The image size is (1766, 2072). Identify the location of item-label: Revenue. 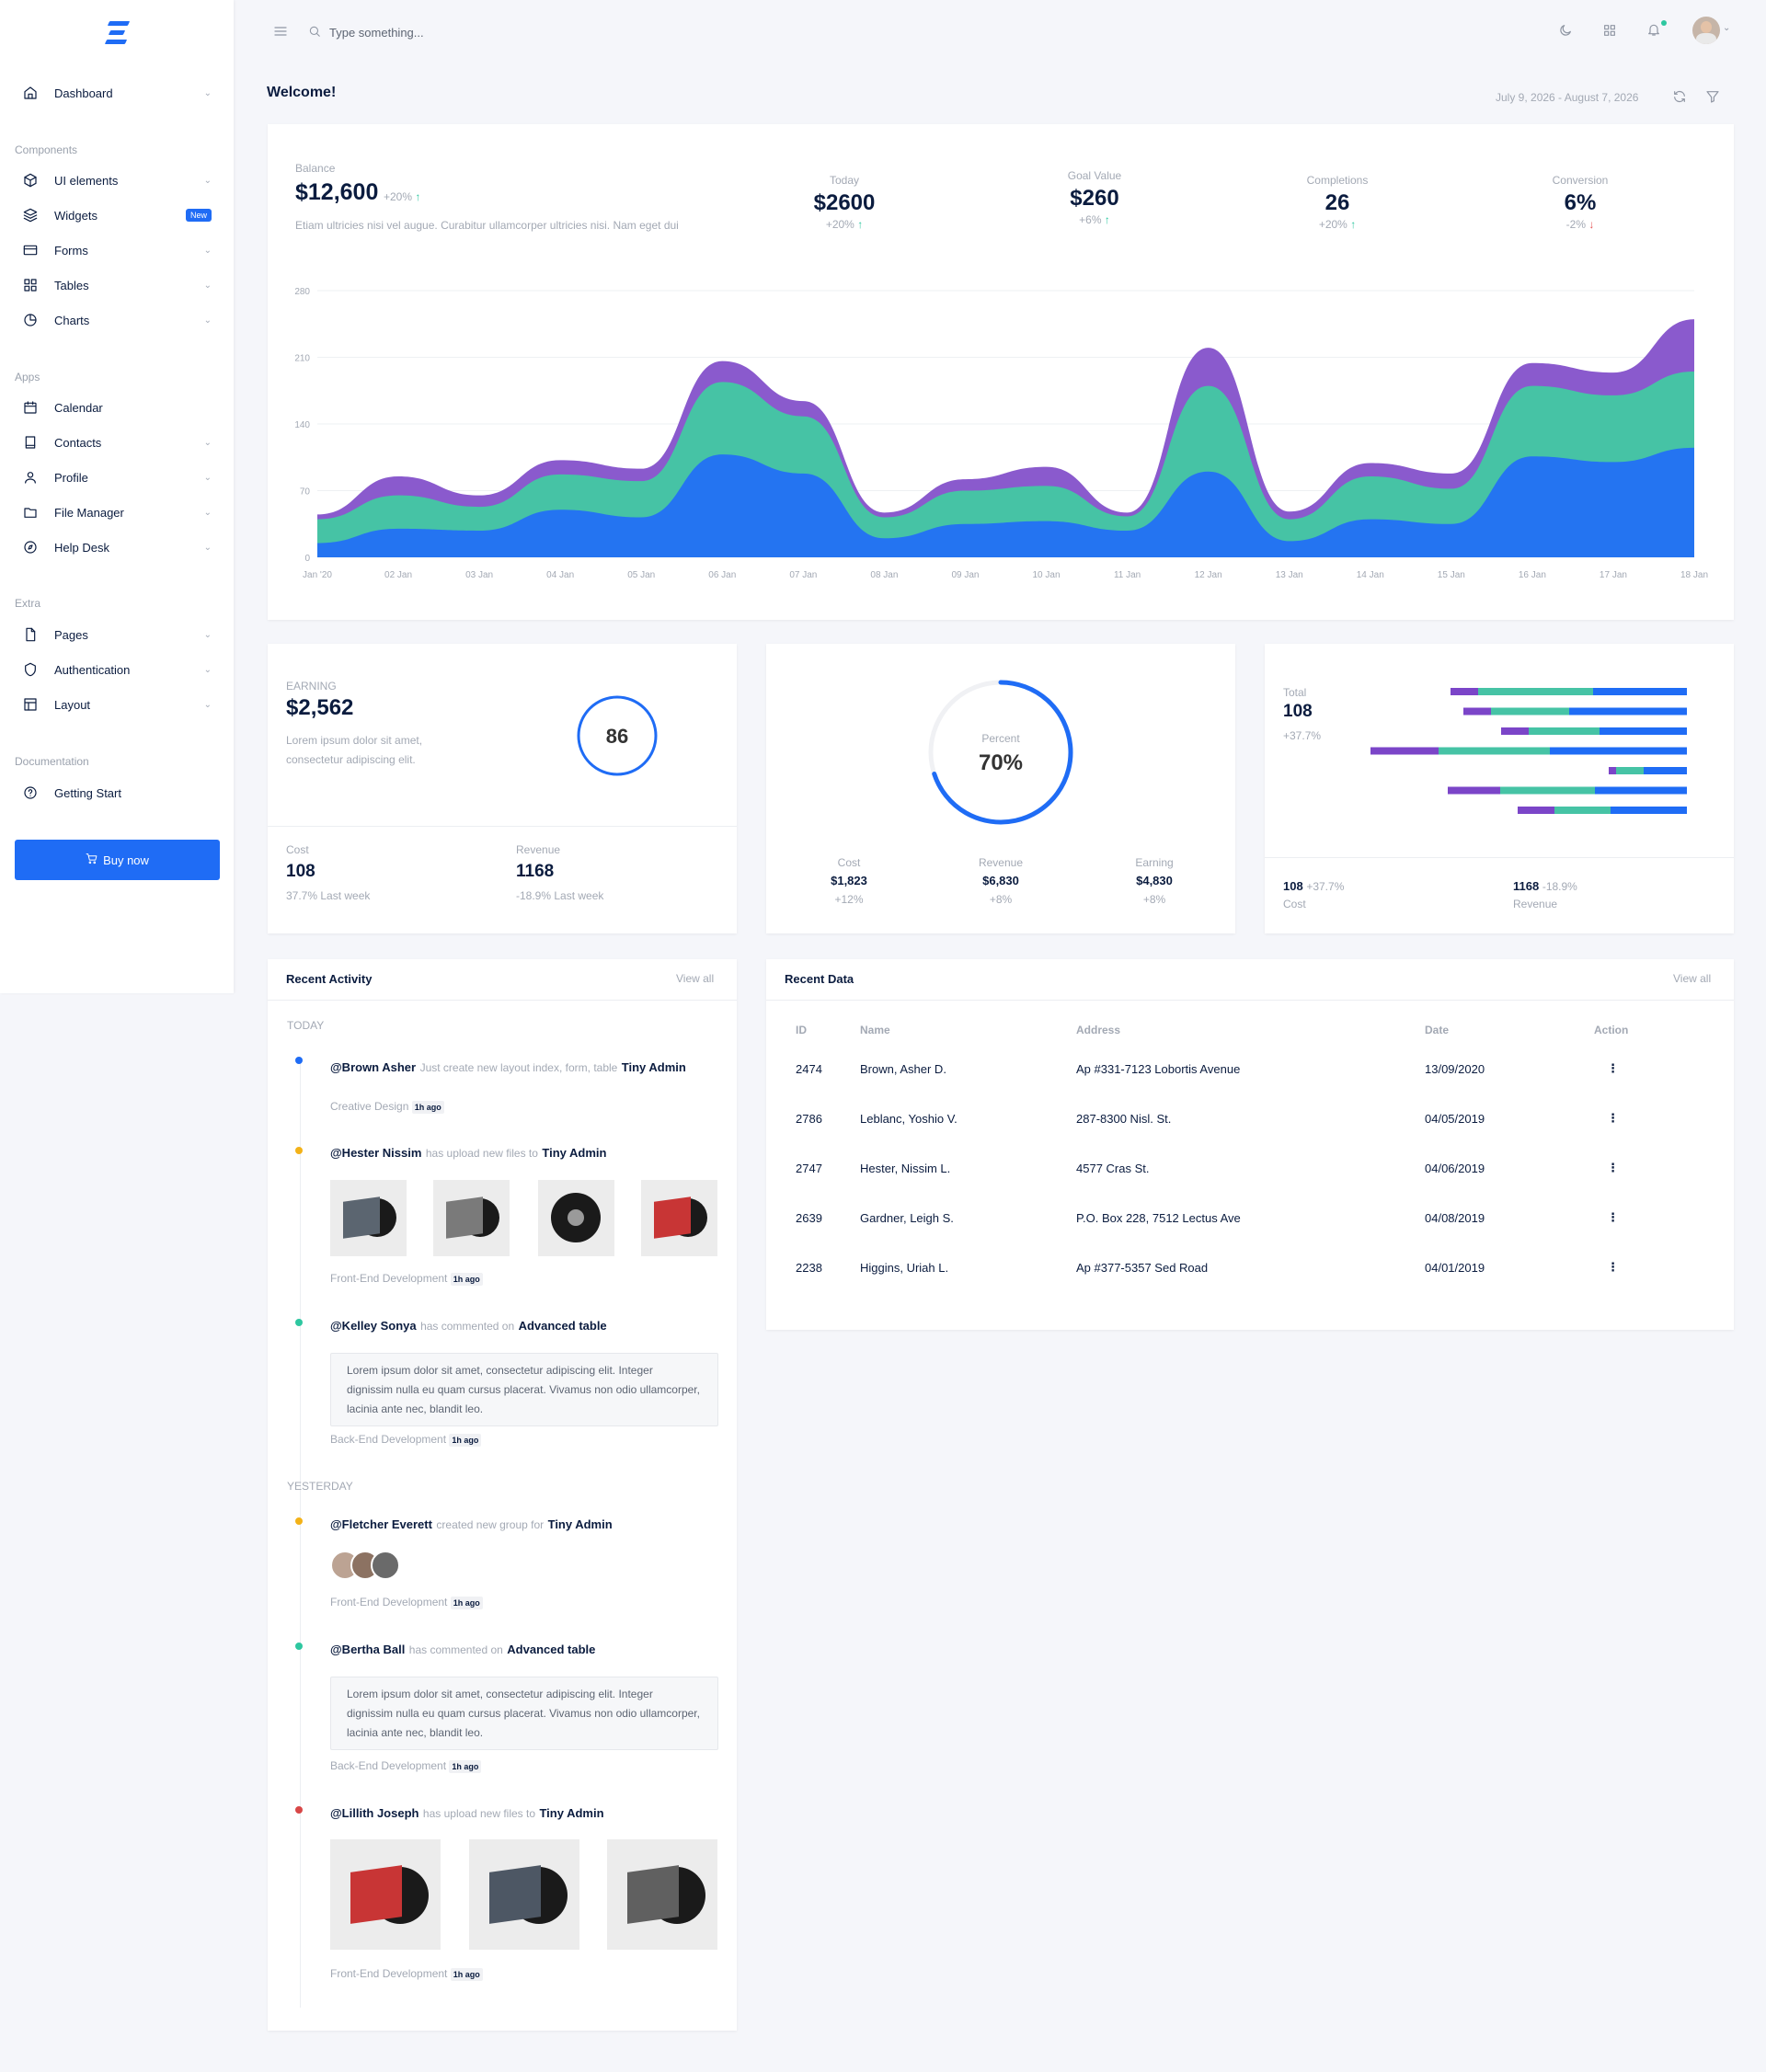
(1001, 862).